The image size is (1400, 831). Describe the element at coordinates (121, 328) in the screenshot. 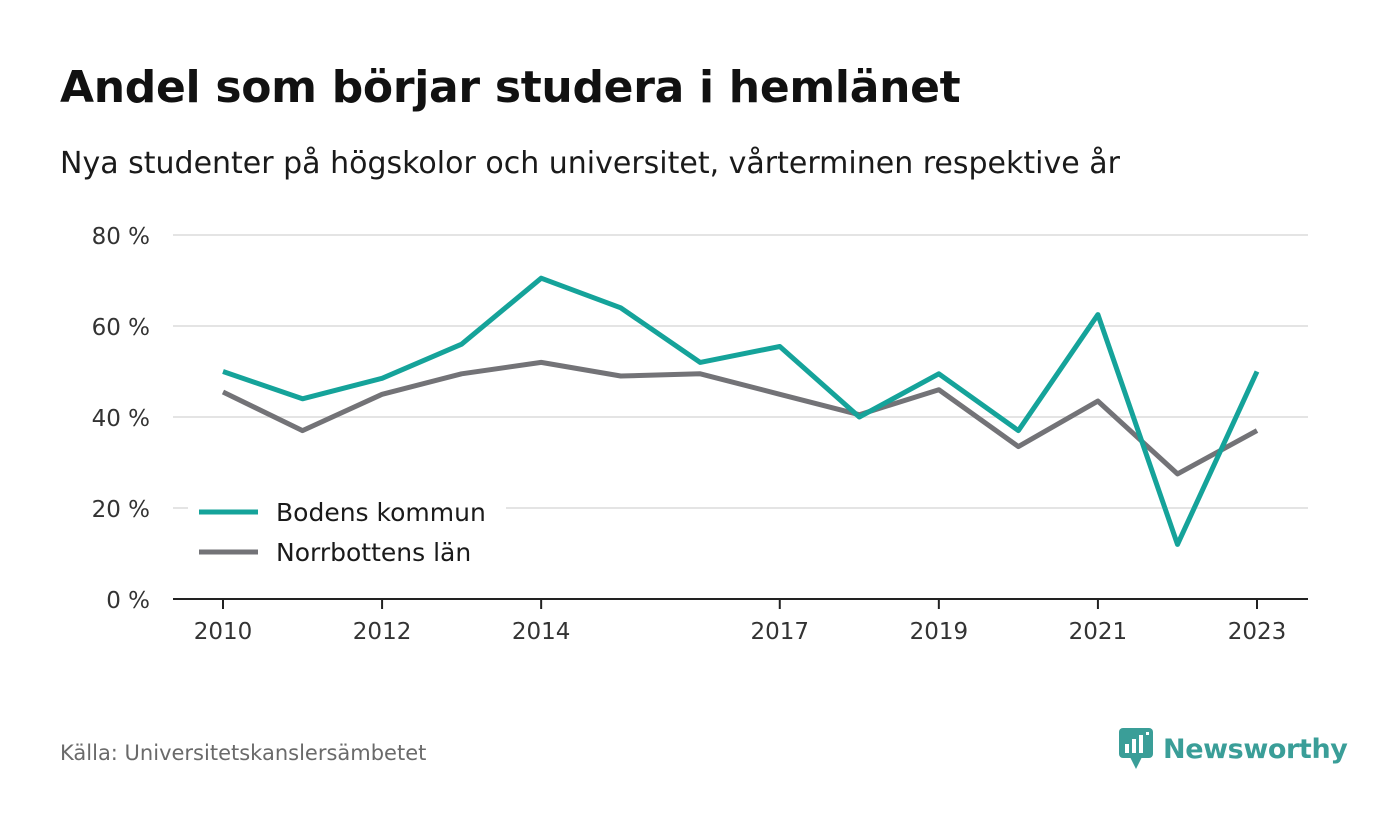

I see `y-tick-label: 60 %` at that location.